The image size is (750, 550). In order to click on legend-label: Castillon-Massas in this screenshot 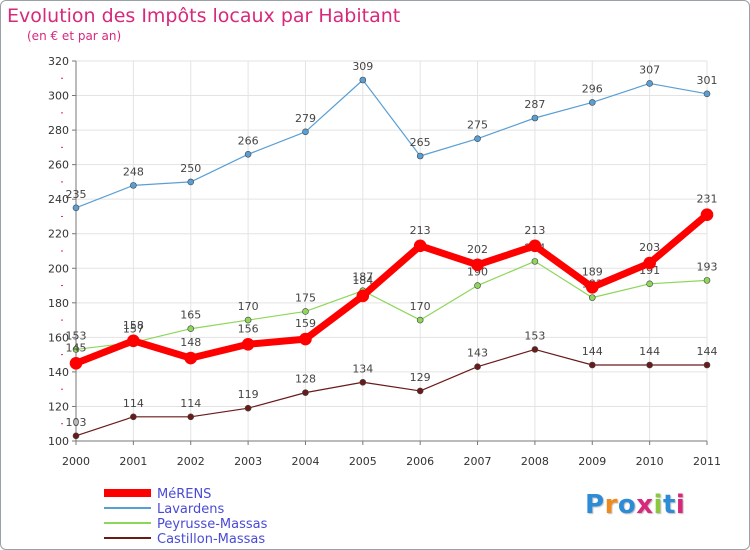, I will do `click(211, 539)`.